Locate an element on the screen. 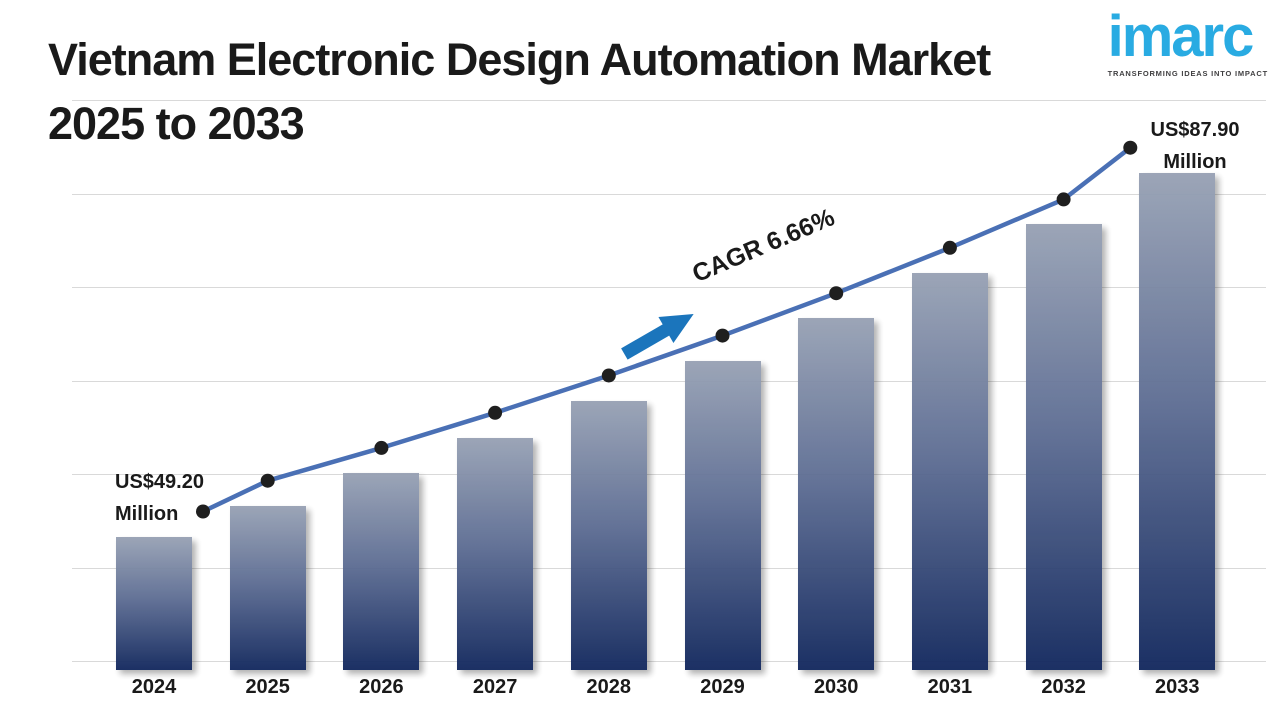  end-value-amount: US$87.90 is located at coordinates (1195, 130).